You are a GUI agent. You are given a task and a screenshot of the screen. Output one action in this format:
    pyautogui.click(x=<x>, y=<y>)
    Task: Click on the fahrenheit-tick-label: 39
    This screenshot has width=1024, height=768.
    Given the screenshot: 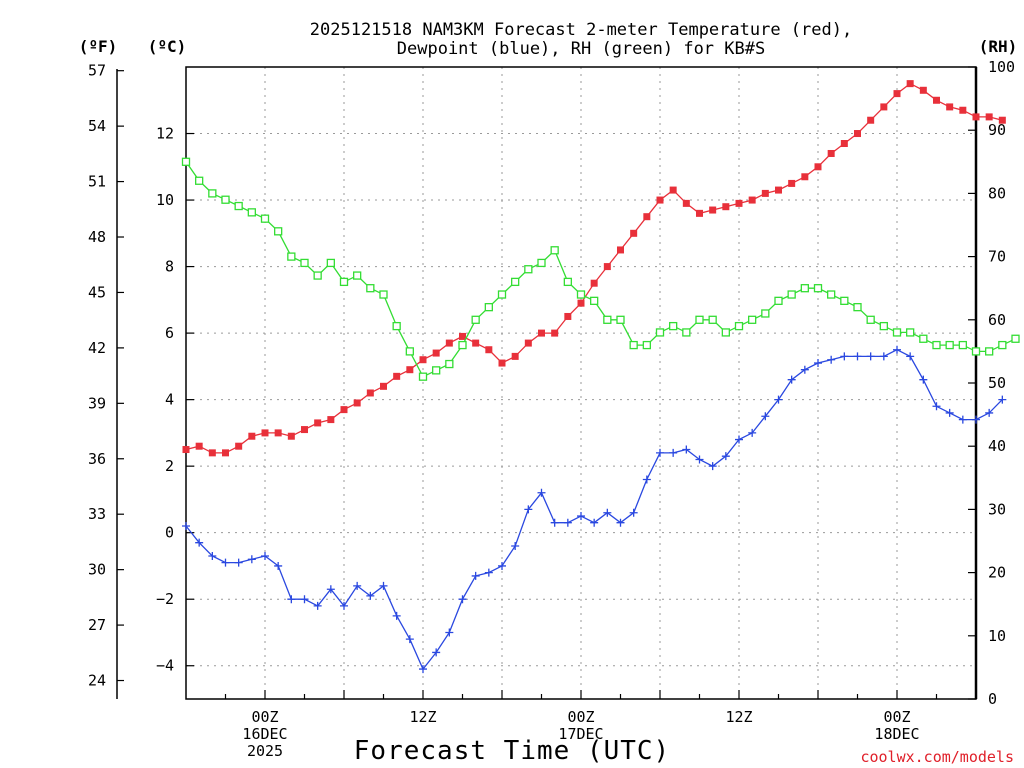 What is the action you would take?
    pyautogui.click(x=97, y=403)
    